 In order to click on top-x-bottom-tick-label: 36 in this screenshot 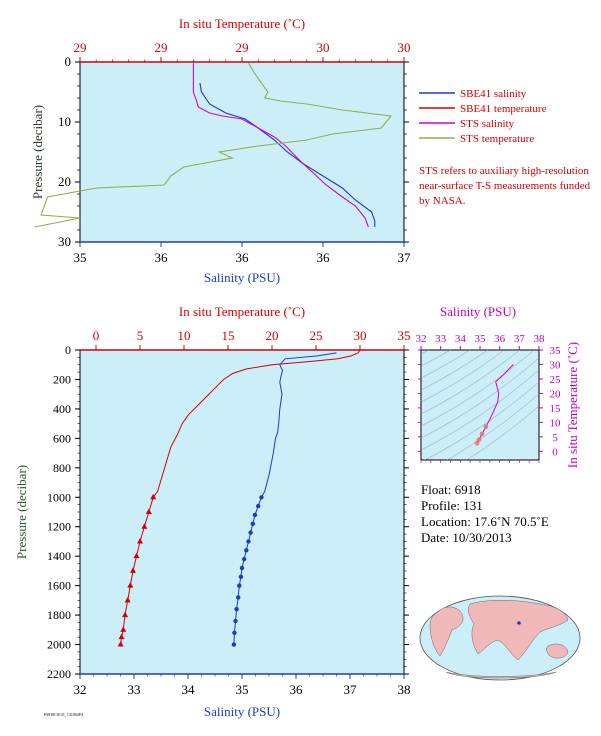, I will do `click(324, 257)`.